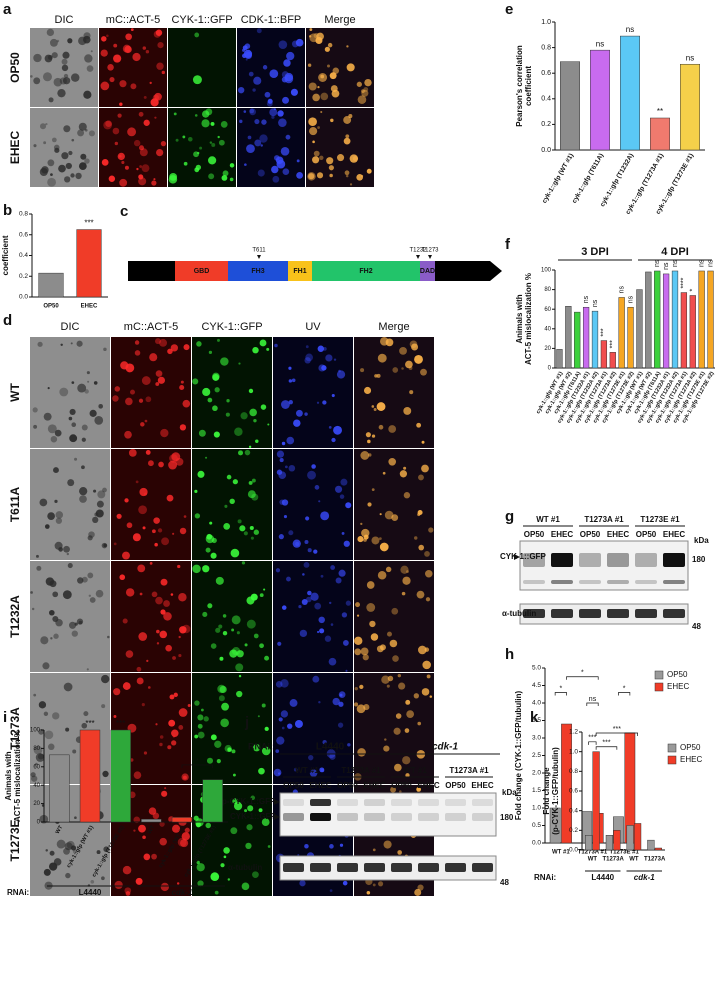 The image size is (720, 1000). I want to click on domain-label: FH2, so click(365, 271).